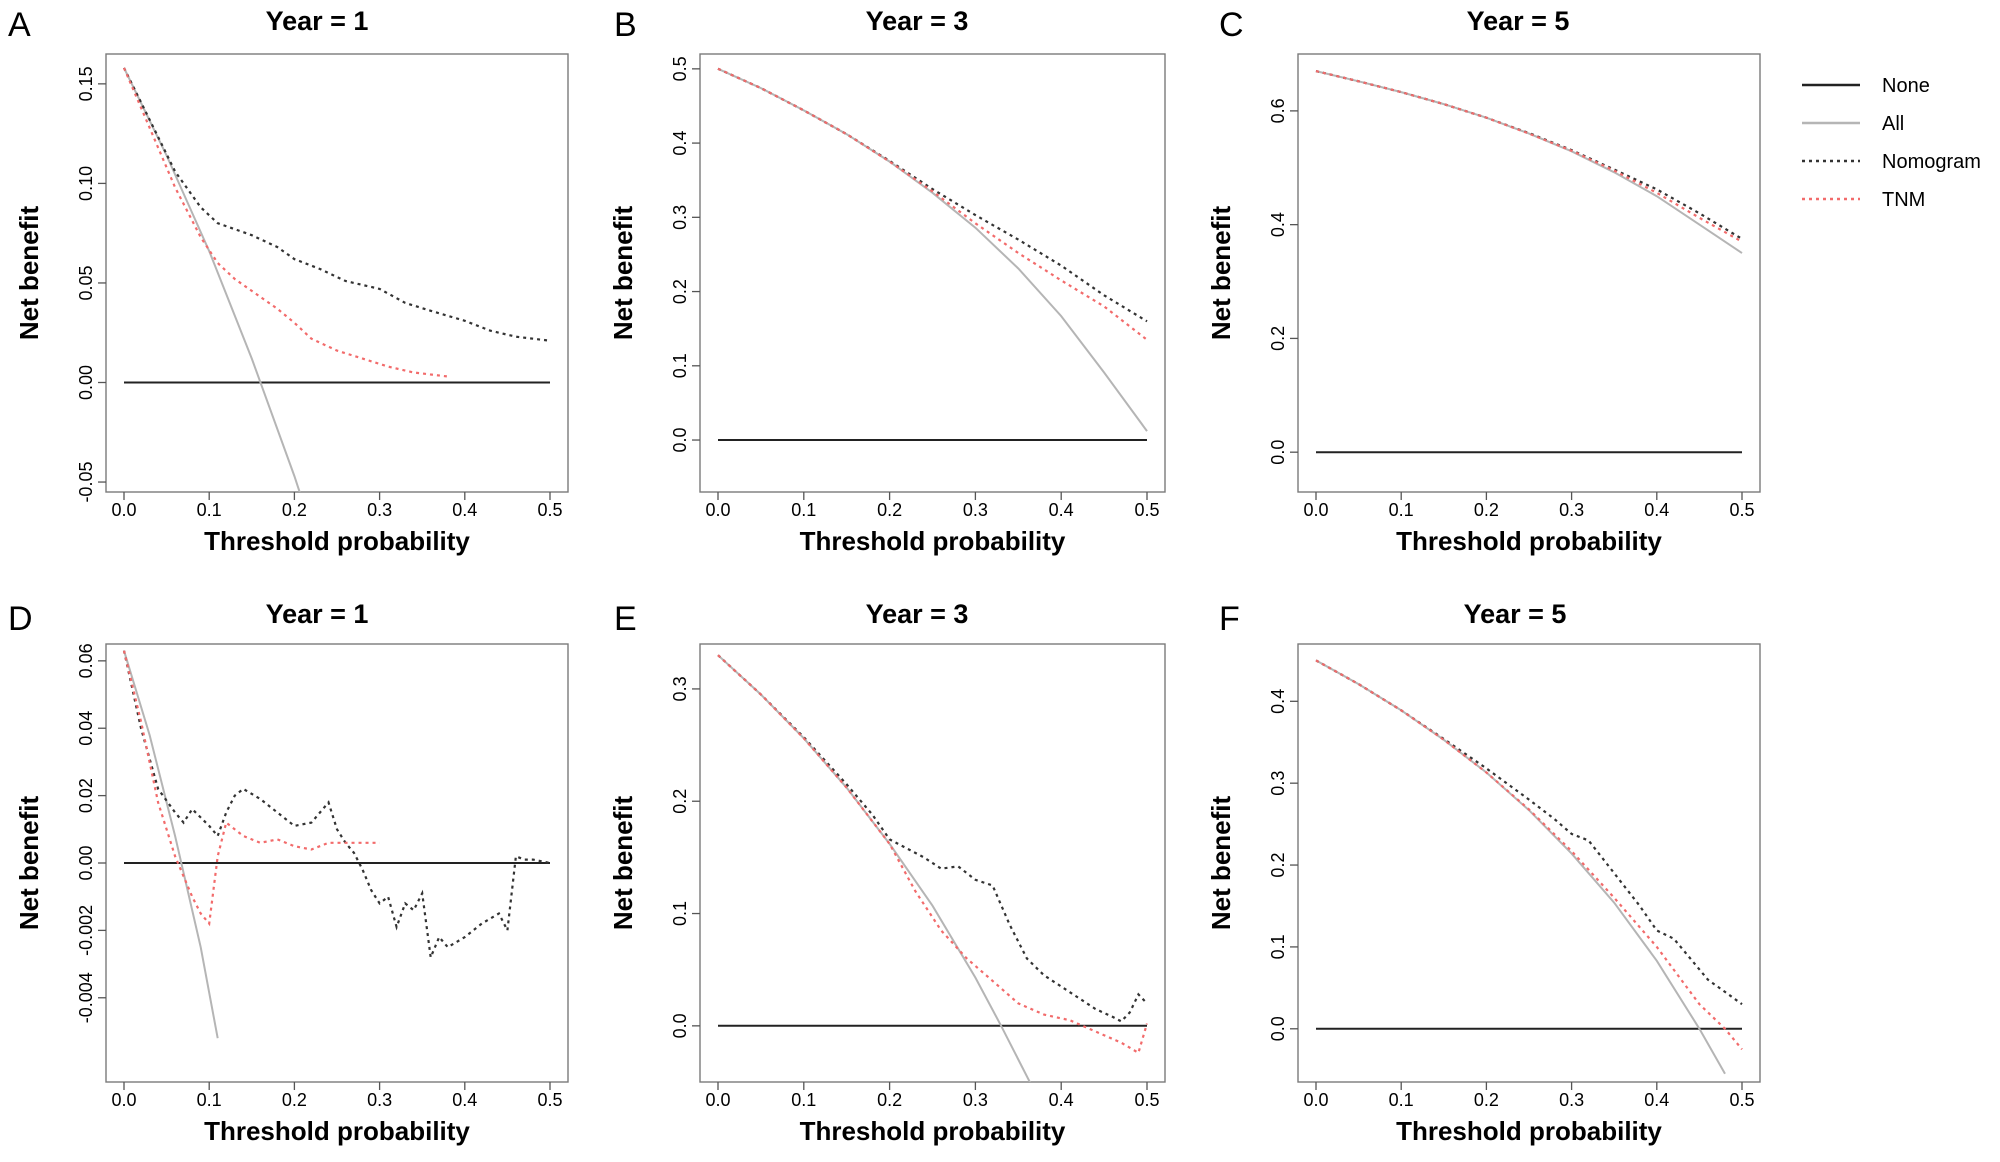  Describe the element at coordinates (625, 25) in the screenshot. I see `panel-letter: B` at that location.